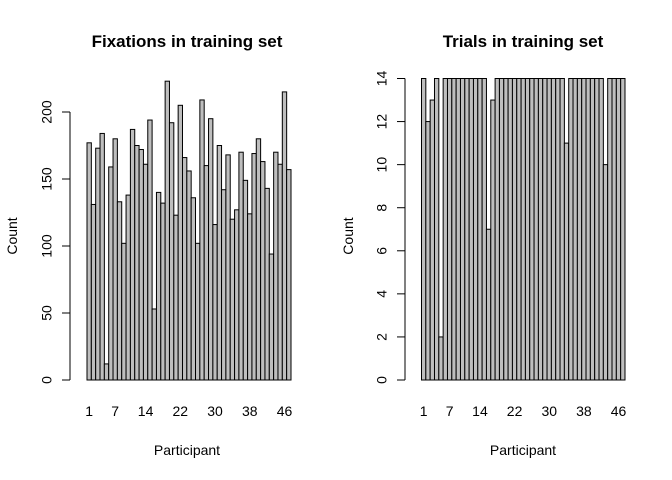 The width and height of the screenshot is (672, 480). I want to click on y-tick-label: 4, so click(382, 294).